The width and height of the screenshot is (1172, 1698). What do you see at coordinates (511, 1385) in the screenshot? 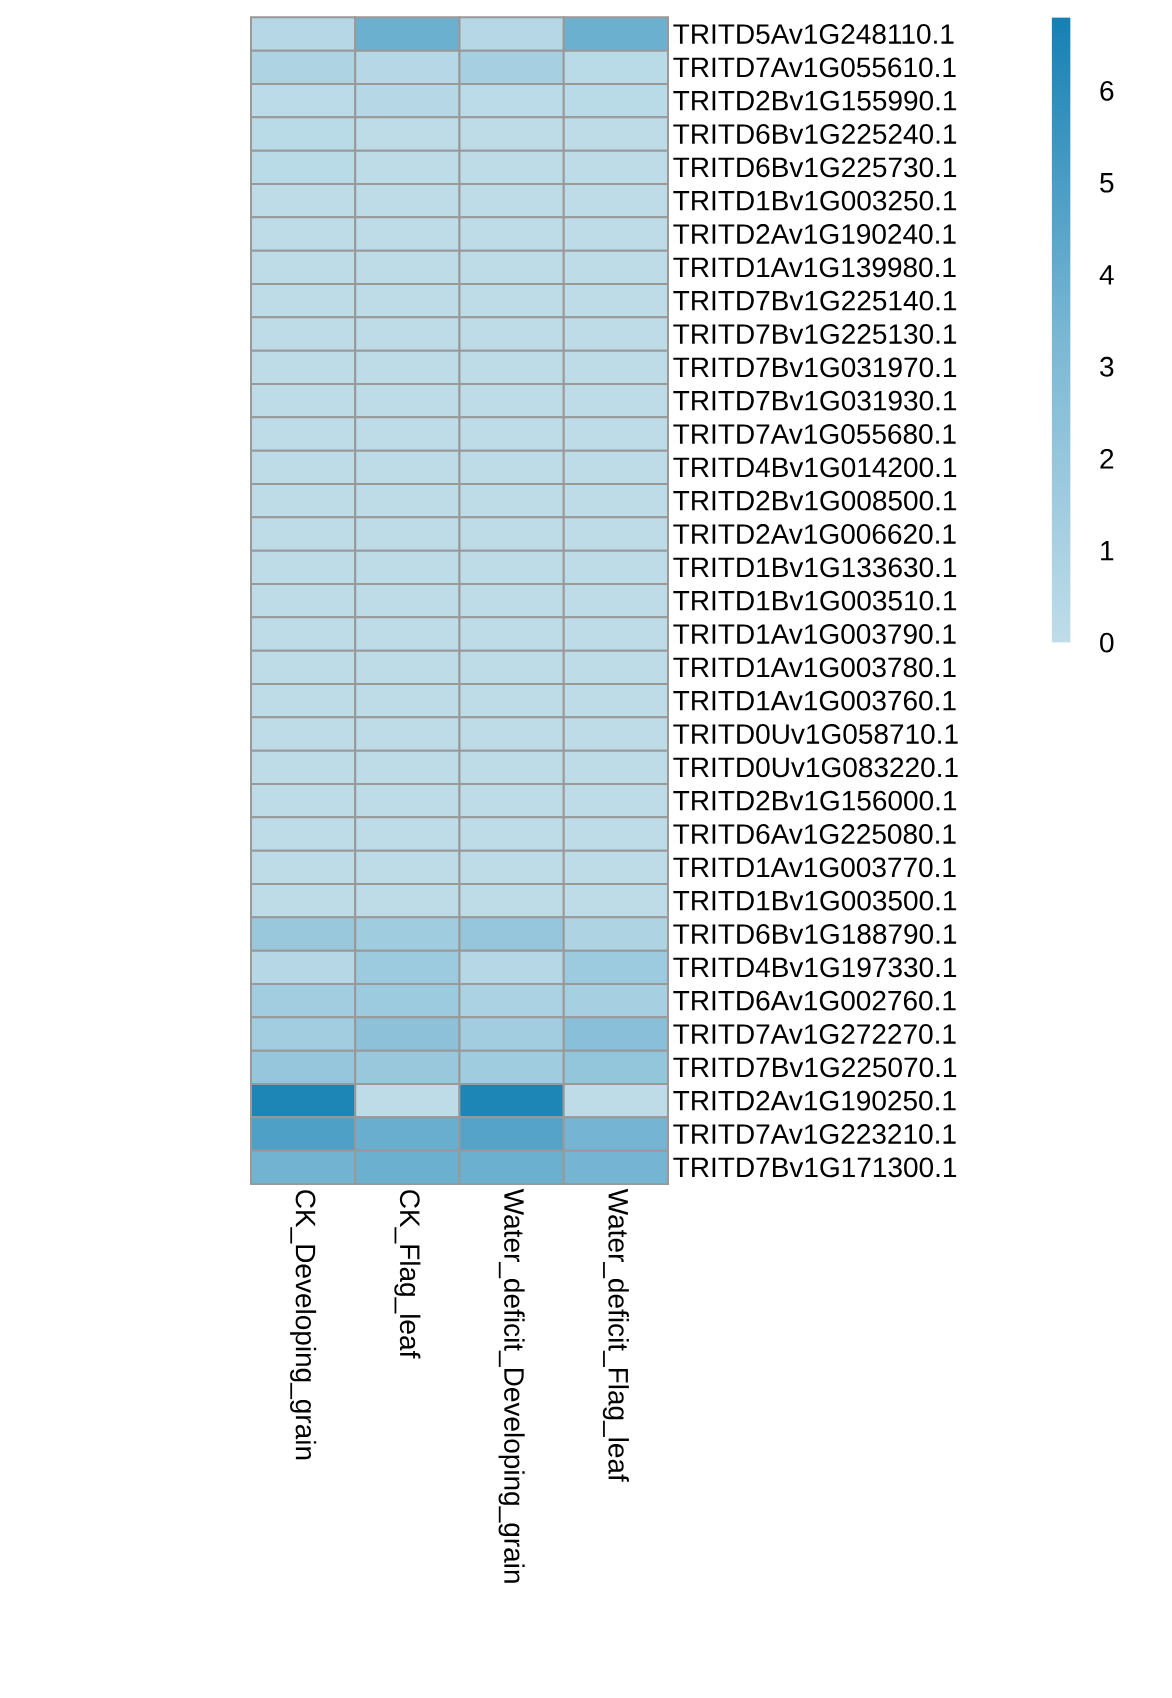
I see `x-tick-label: Water_deficit_Developing_grain` at bounding box center [511, 1385].